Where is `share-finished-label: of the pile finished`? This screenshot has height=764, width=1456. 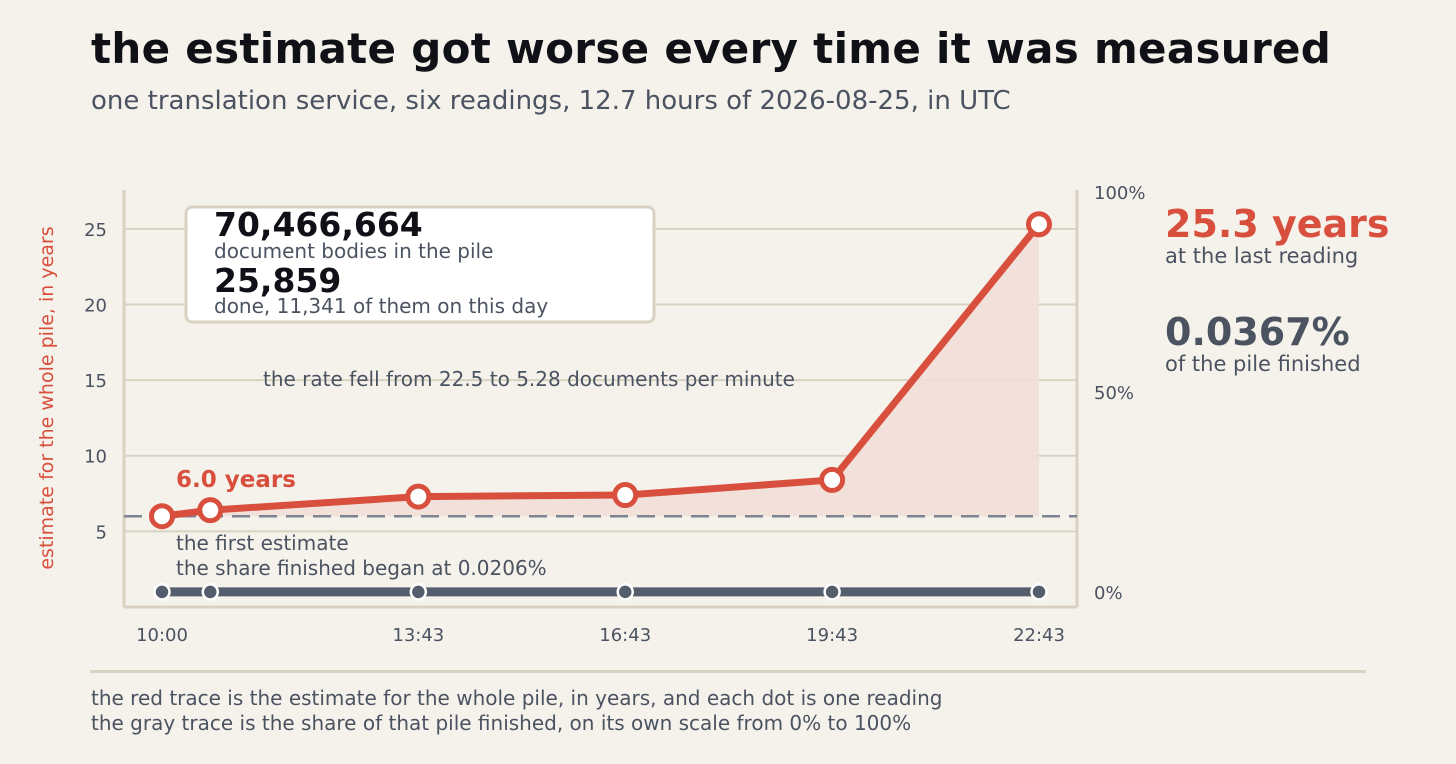
share-finished-label: of the pile finished is located at coordinates (1263, 364).